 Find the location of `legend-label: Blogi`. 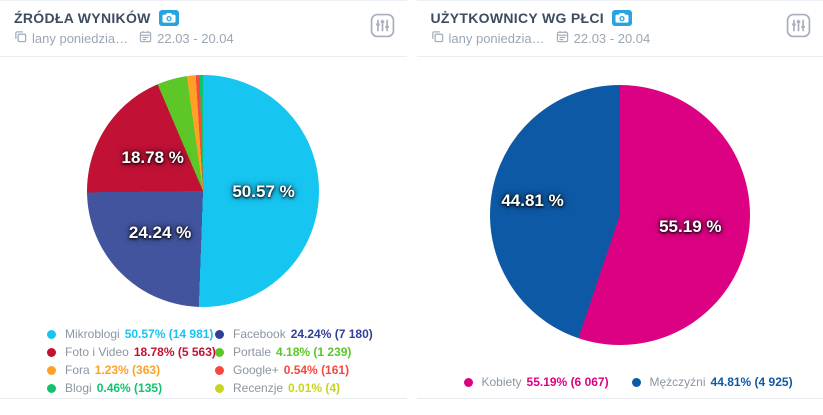

legend-label: Blogi is located at coordinates (78, 388).